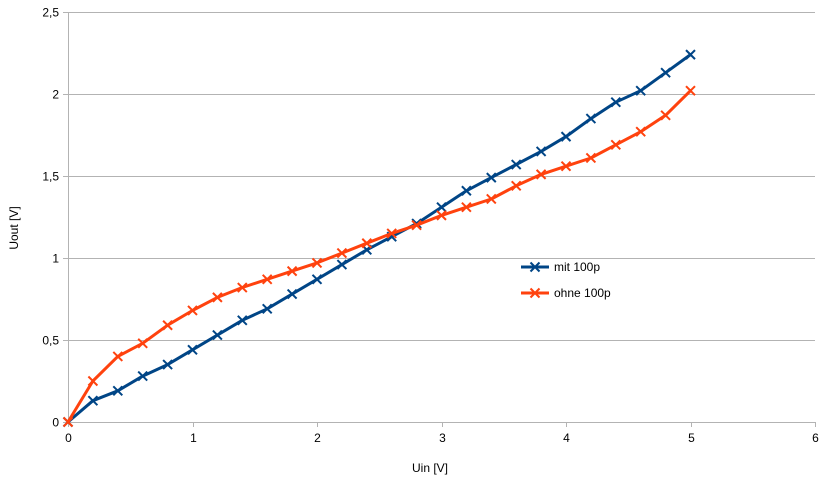 The width and height of the screenshot is (832, 480). I want to click on legend-item-mit-100p: mit 100p, so click(560, 267).